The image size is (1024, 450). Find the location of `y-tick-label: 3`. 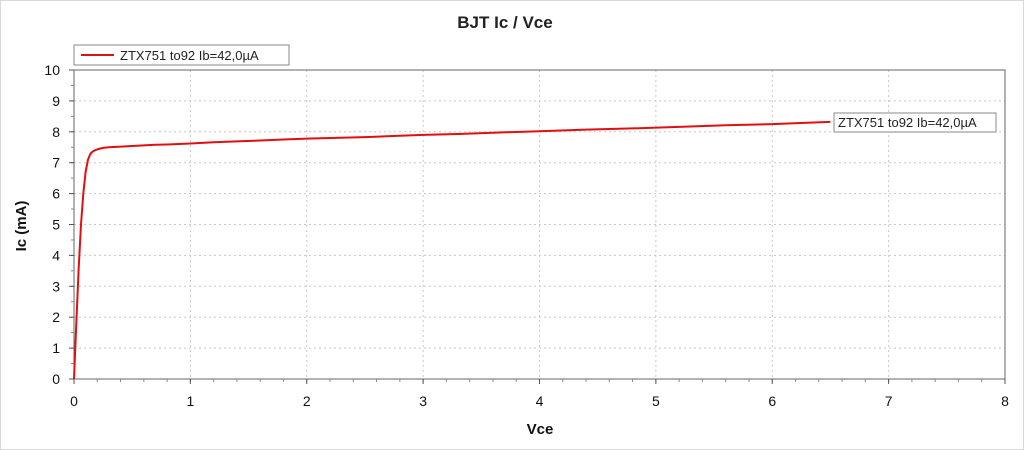

y-tick-label: 3 is located at coordinates (56, 286).